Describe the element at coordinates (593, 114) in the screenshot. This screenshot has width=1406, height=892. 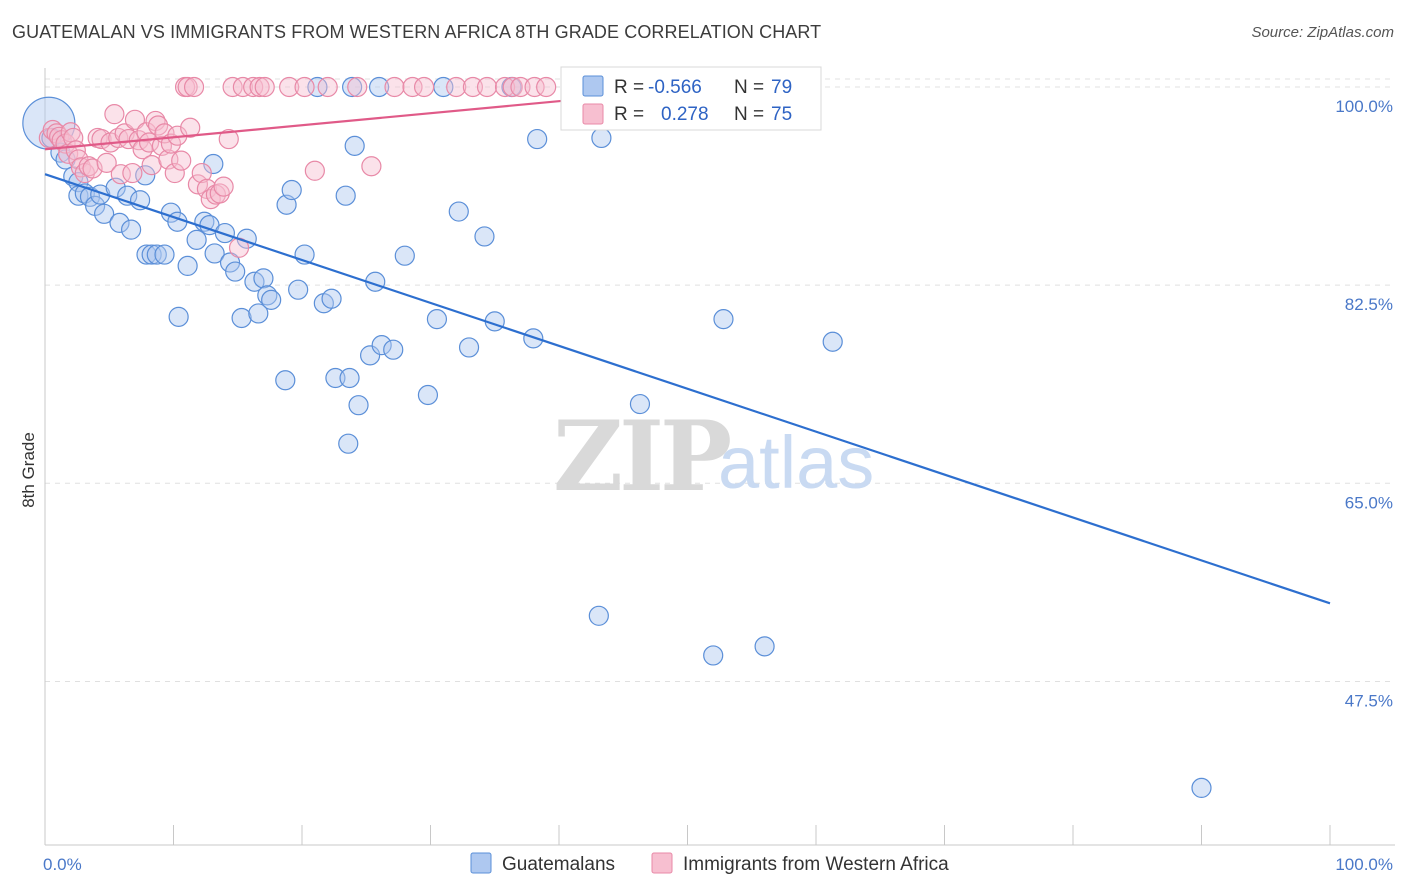
I see `legend-swatch-western-africa` at that location.